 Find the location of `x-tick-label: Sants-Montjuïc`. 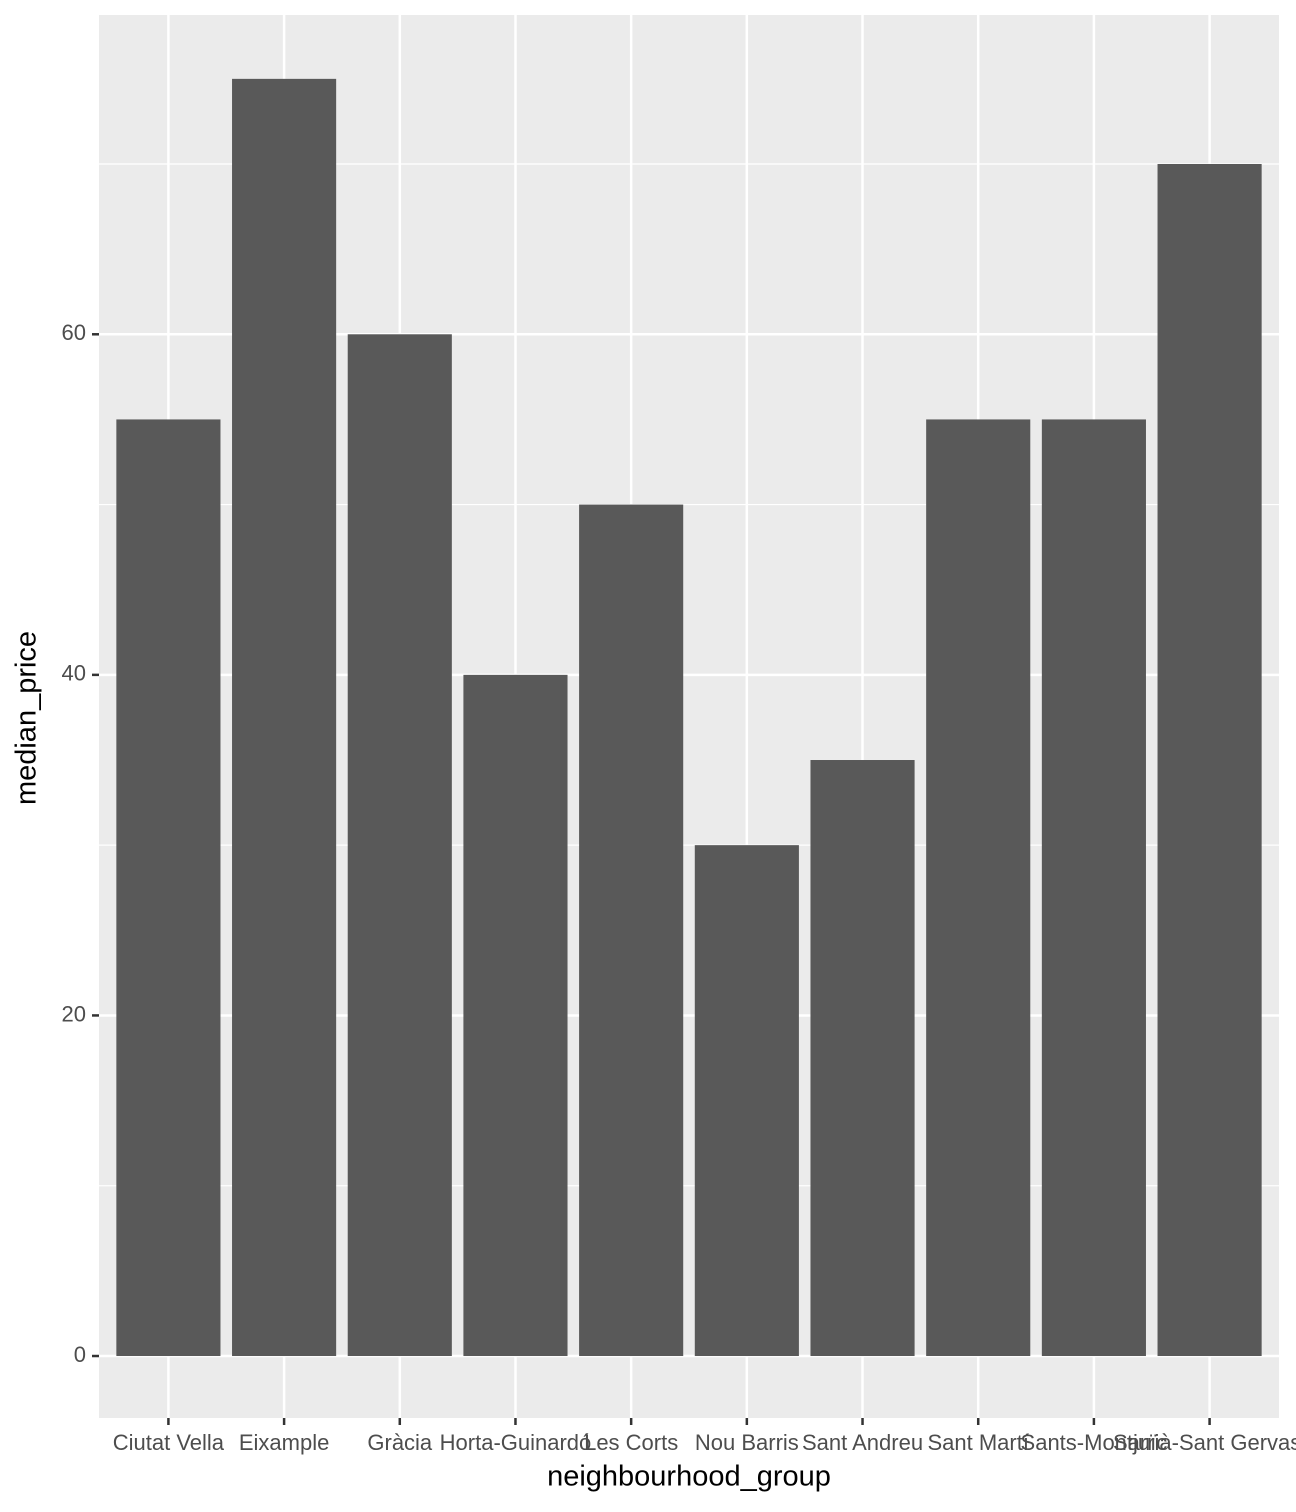

x-tick-label: Sants-Montjuïc is located at coordinates (1094, 1442).